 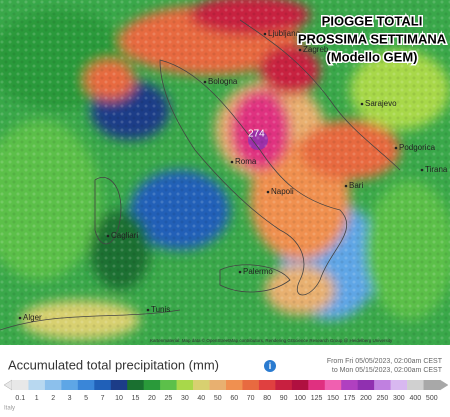 I want to click on peak-label: 274, so click(x=256, y=134).